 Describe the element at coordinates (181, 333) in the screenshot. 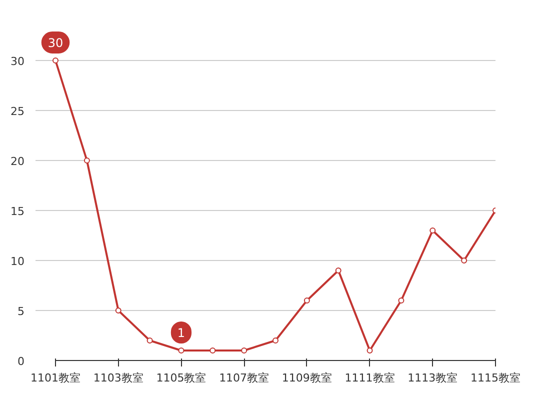

I see `annotation: 1` at that location.